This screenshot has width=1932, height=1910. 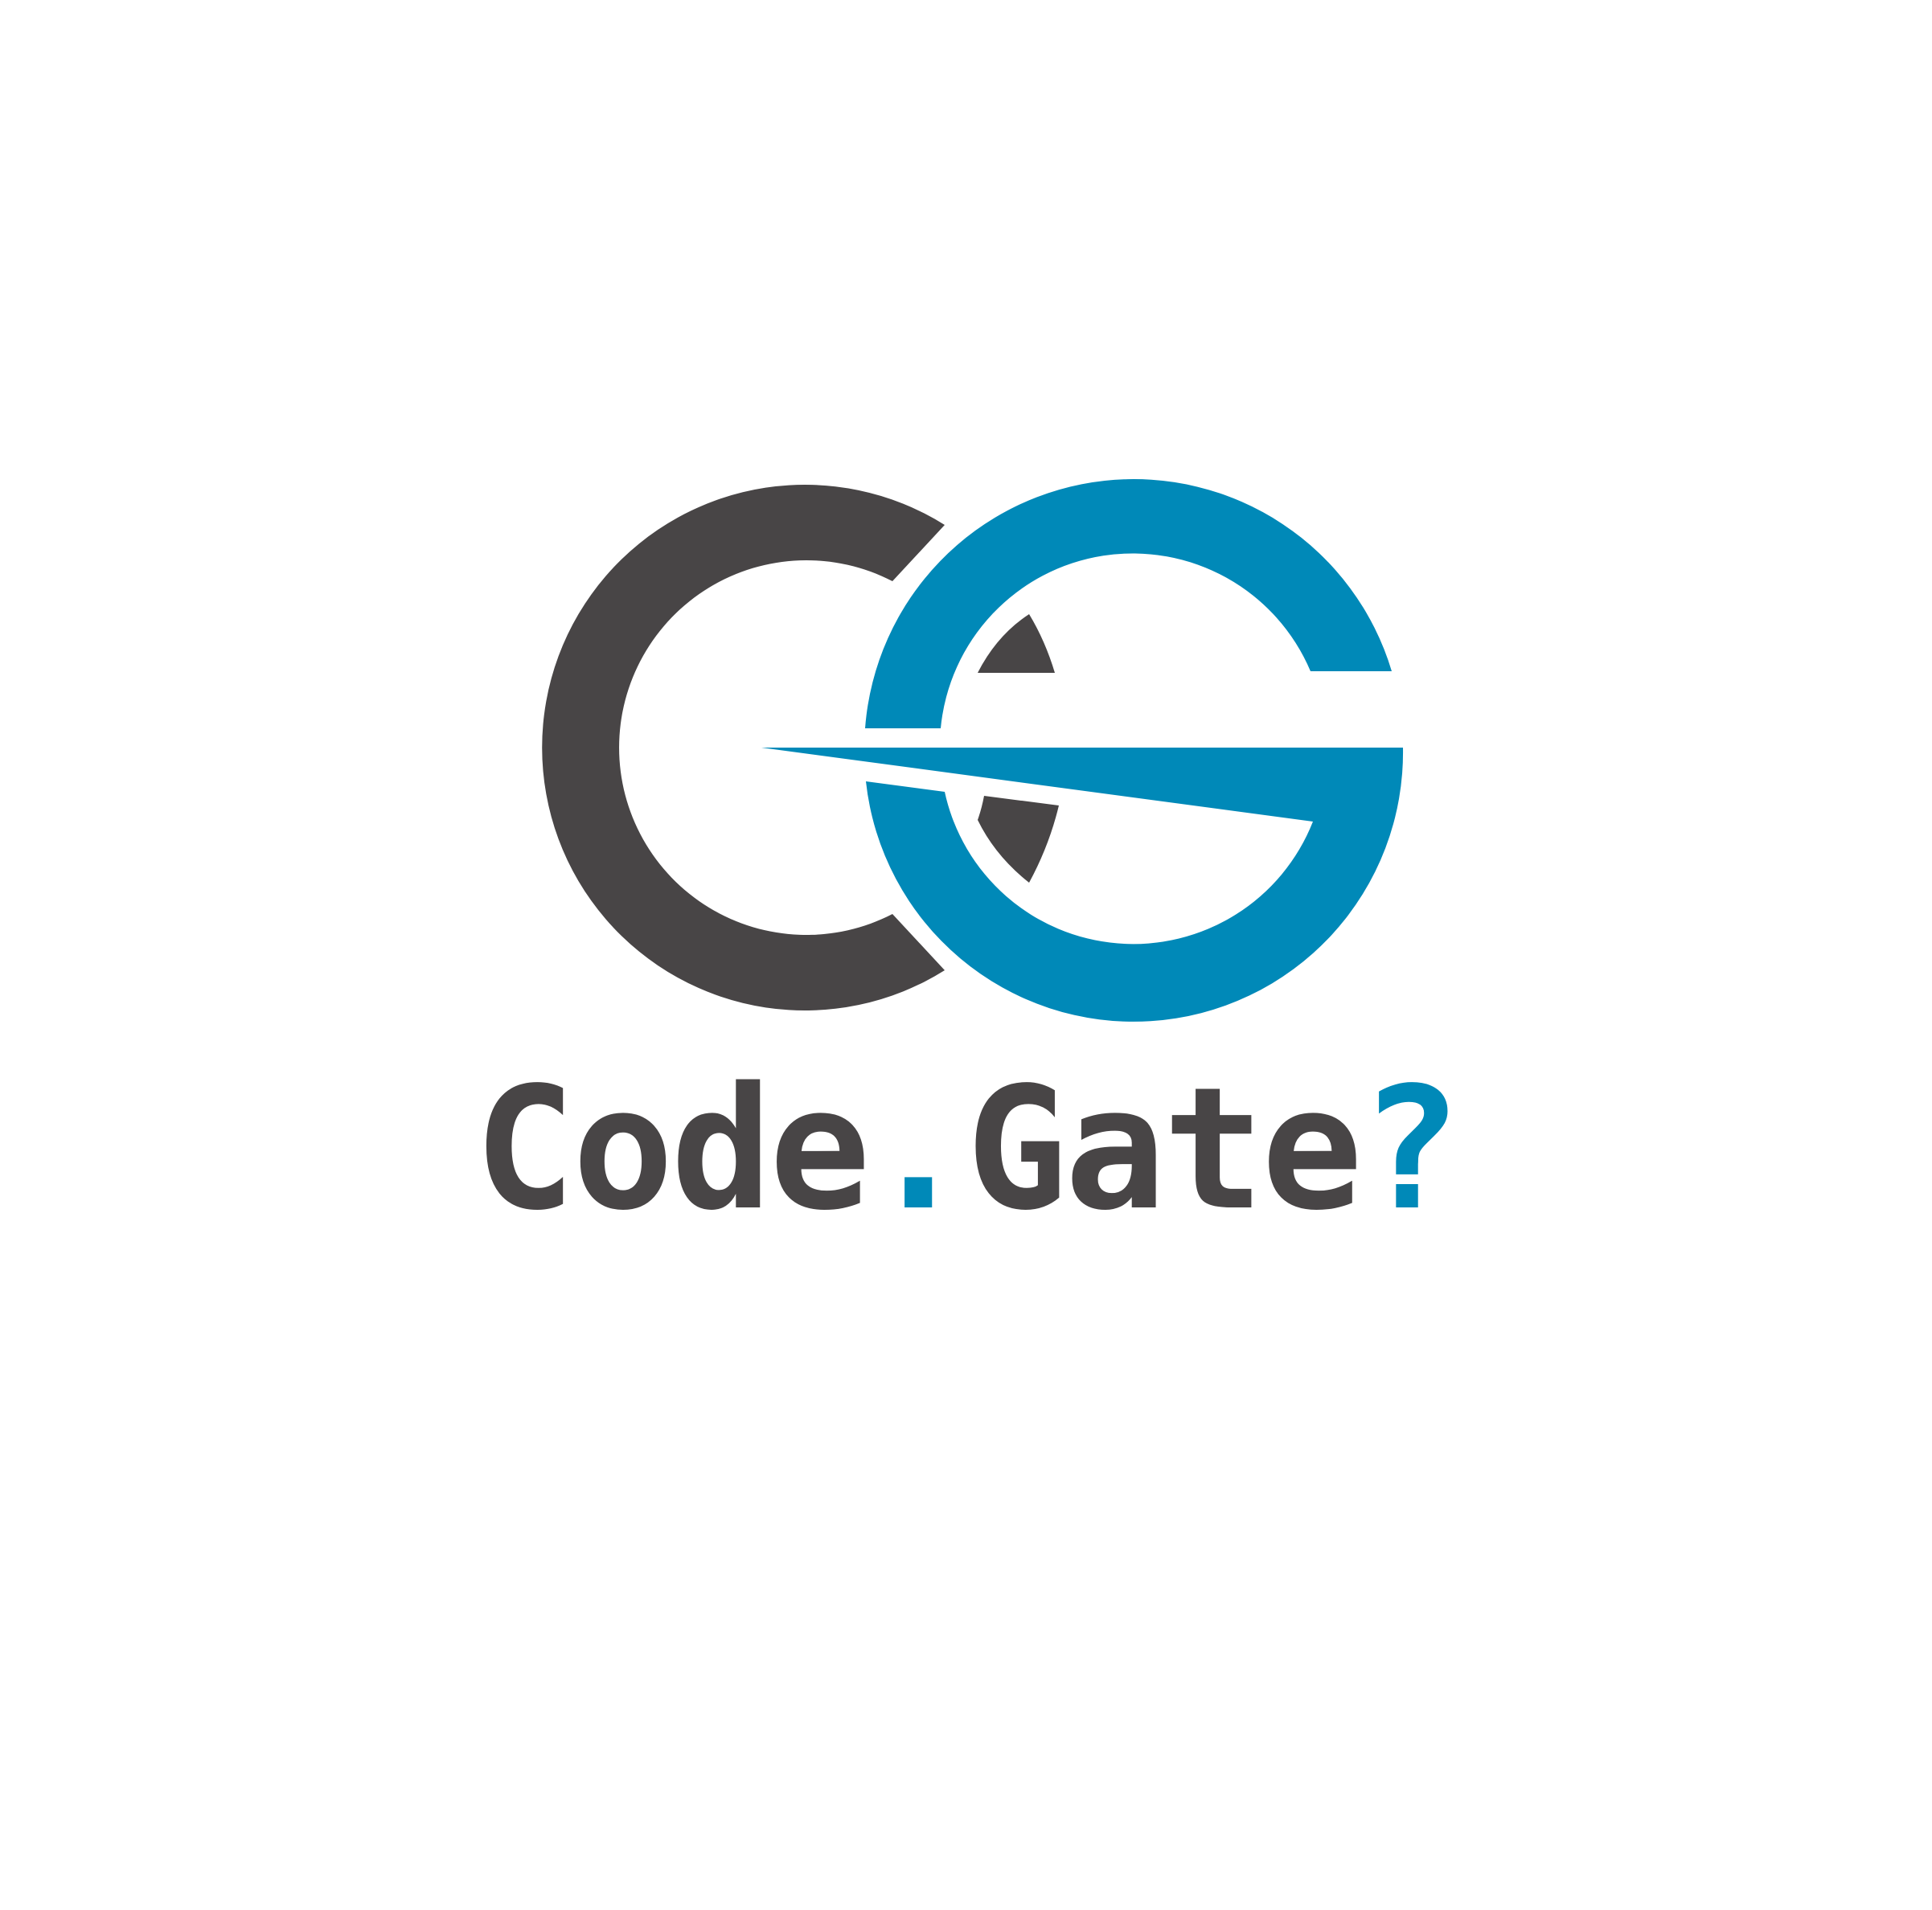 What do you see at coordinates (1165, 1149) in the screenshot?
I see `brand-word-gate: Gate` at bounding box center [1165, 1149].